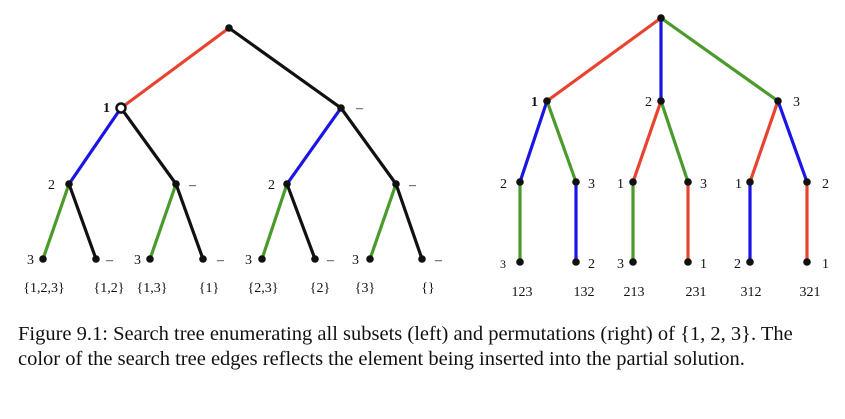  What do you see at coordinates (365, 288) in the screenshot?
I see `leaf-set-label: {3}` at bounding box center [365, 288].